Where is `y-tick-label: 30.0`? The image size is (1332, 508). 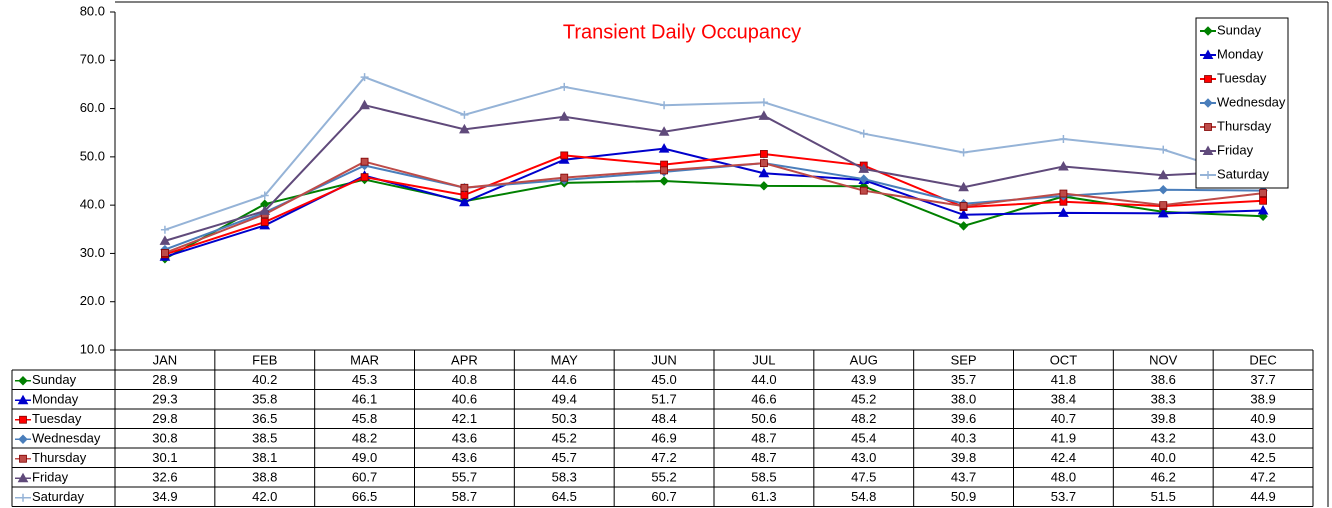
y-tick-label: 30.0 is located at coordinates (92, 252).